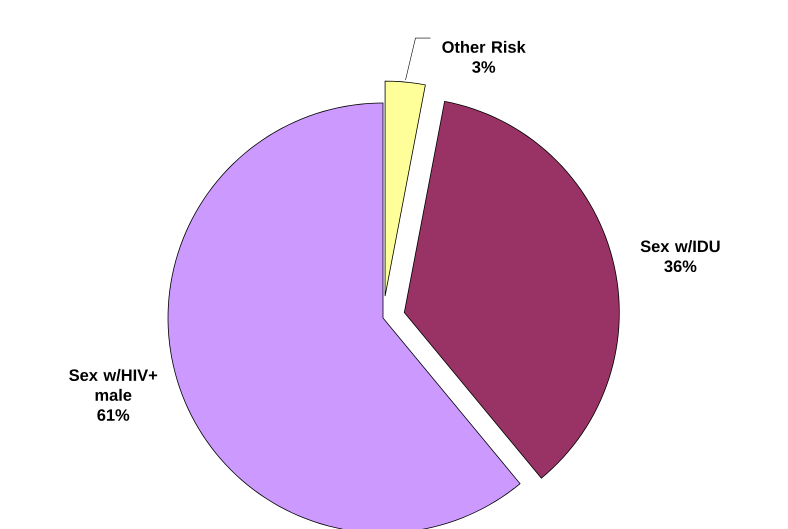 Image resolution: width=788 pixels, height=529 pixels. I want to click on slice-label: Other Risk, so click(484, 46).